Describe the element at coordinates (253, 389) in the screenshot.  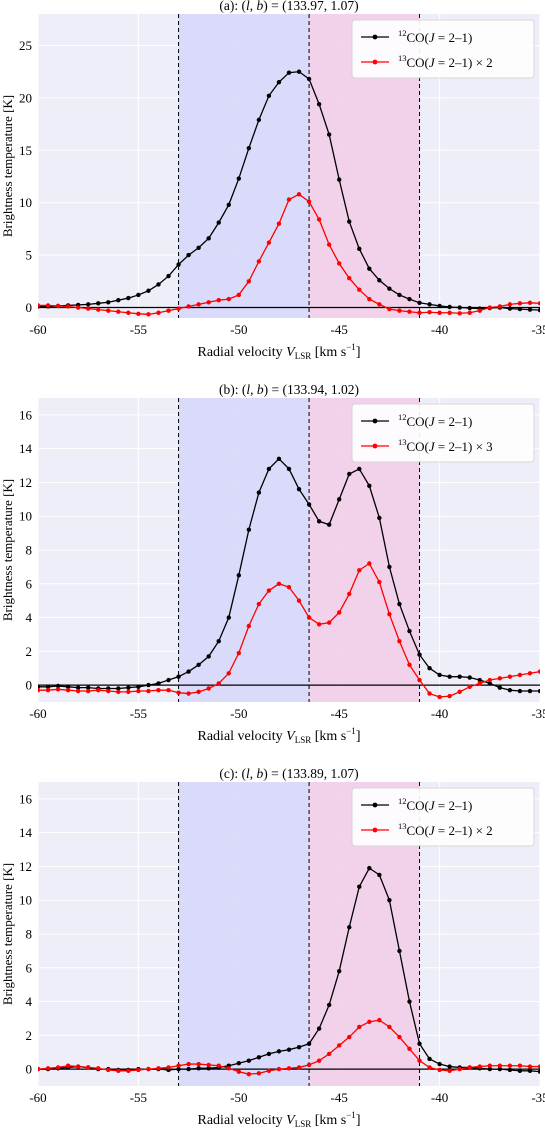
I see `title-sep: ,` at that location.